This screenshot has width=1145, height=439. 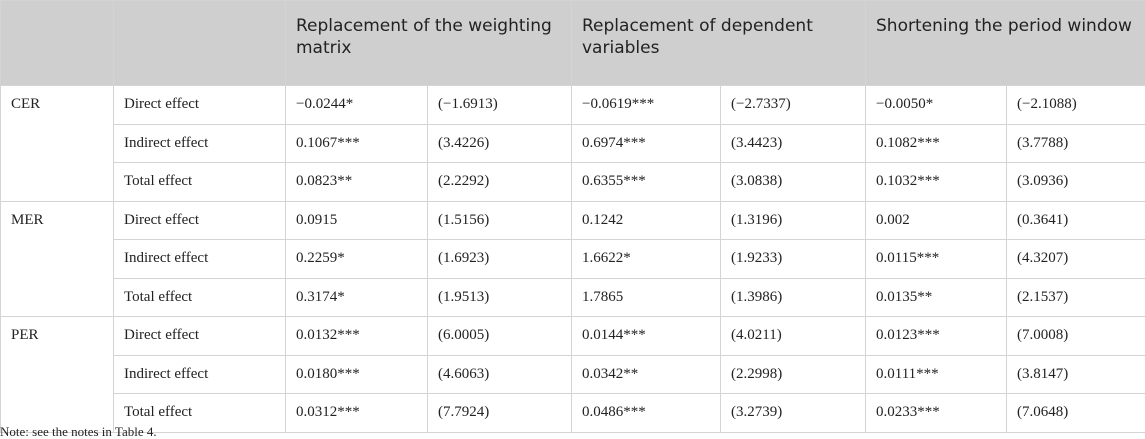 What do you see at coordinates (1075, 143) in the screenshot?
I see `value-cell: (3.7788)` at bounding box center [1075, 143].